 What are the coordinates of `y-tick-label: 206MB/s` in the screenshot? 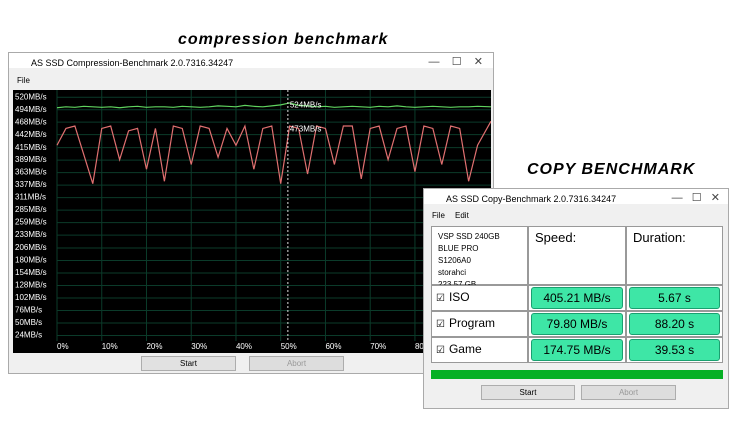 It's located at (31, 247).